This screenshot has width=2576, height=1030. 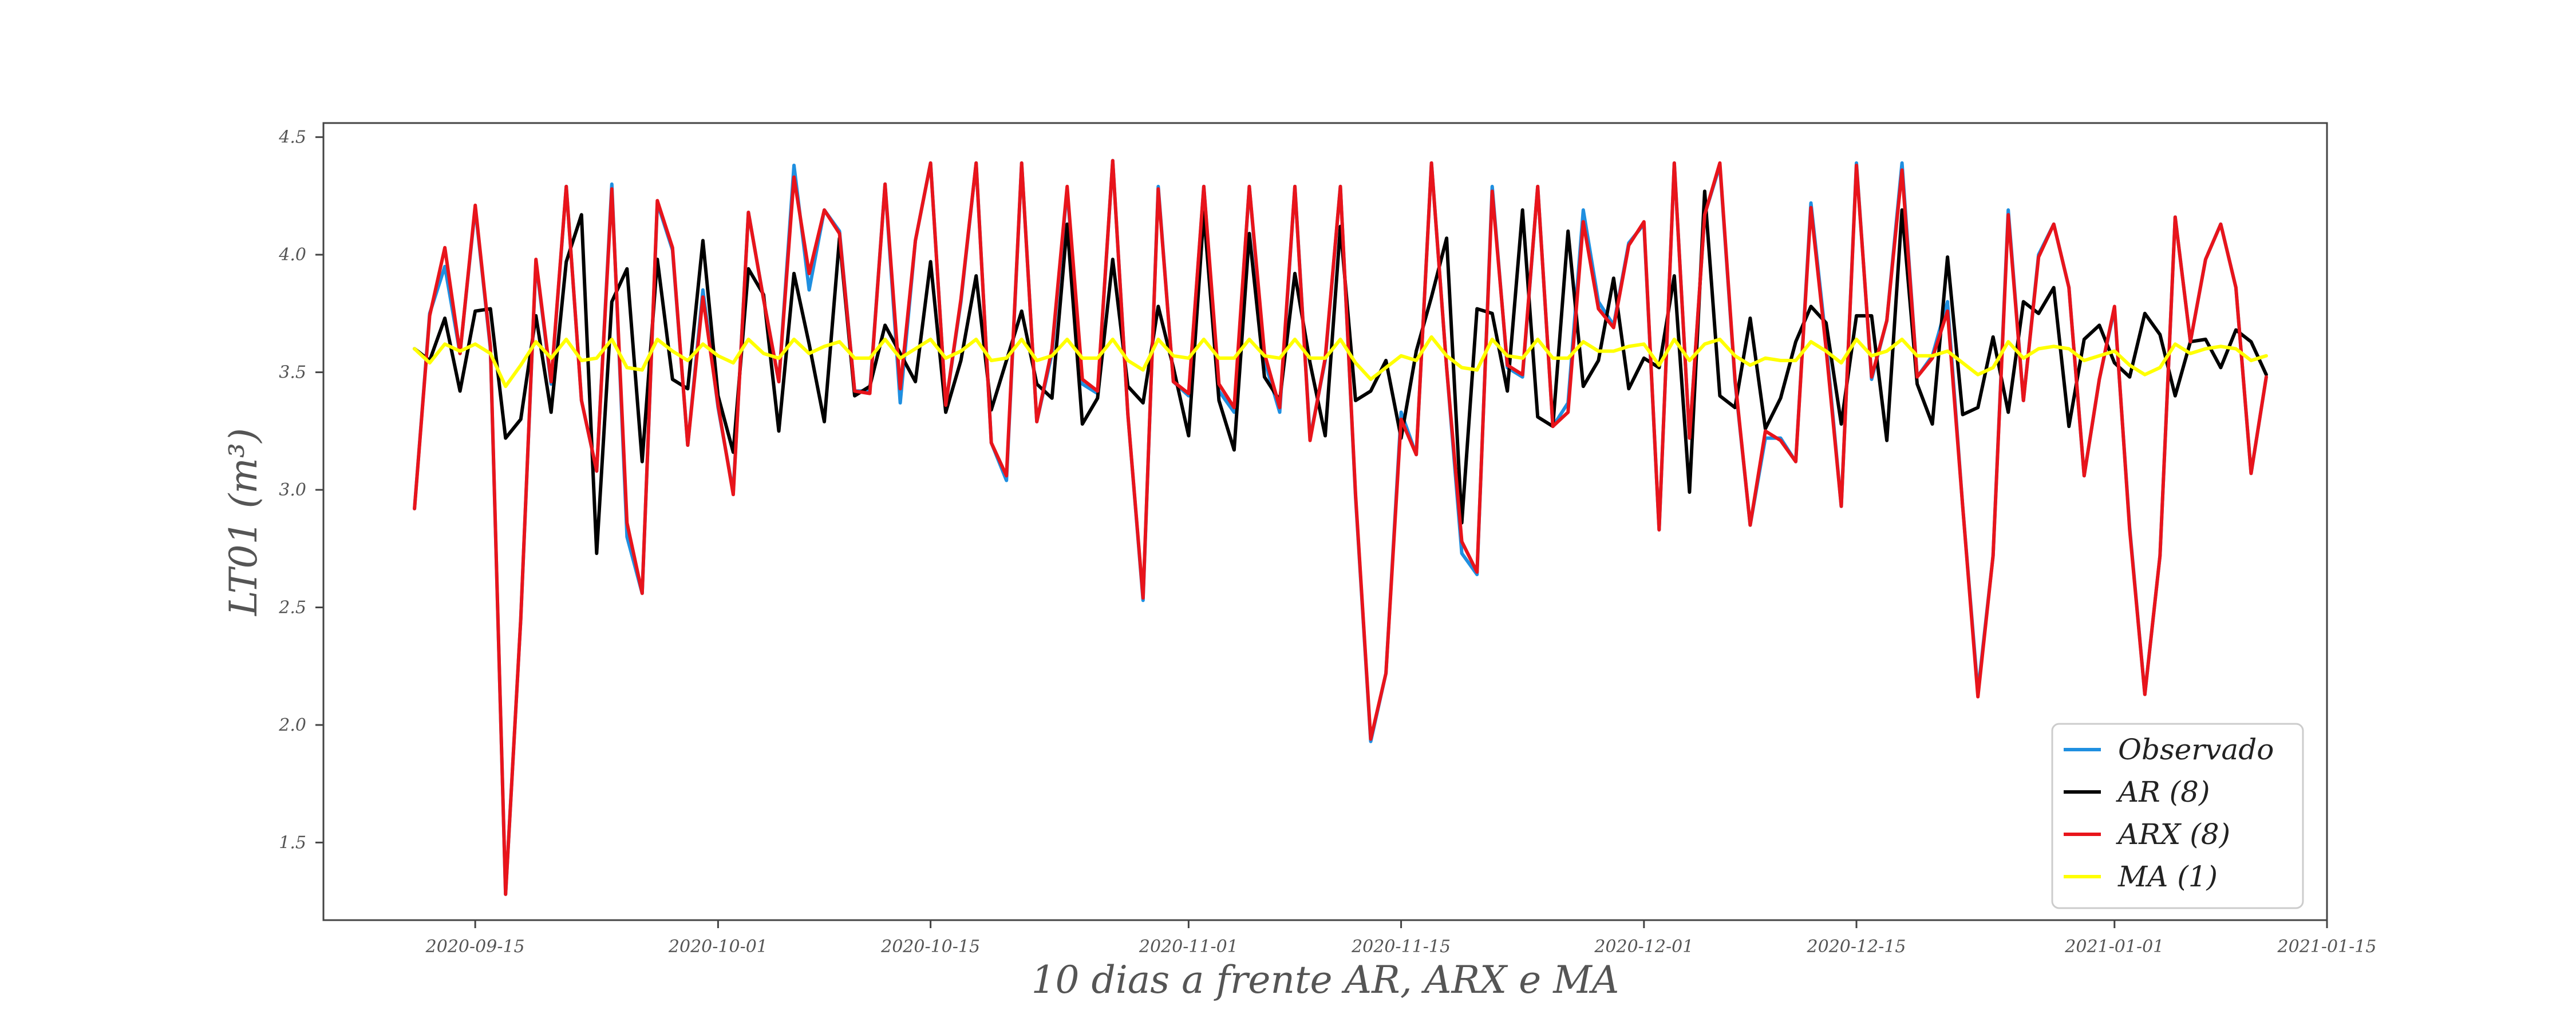 What do you see at coordinates (292, 490) in the screenshot?
I see `y-tick-label-3: 3.0` at bounding box center [292, 490].